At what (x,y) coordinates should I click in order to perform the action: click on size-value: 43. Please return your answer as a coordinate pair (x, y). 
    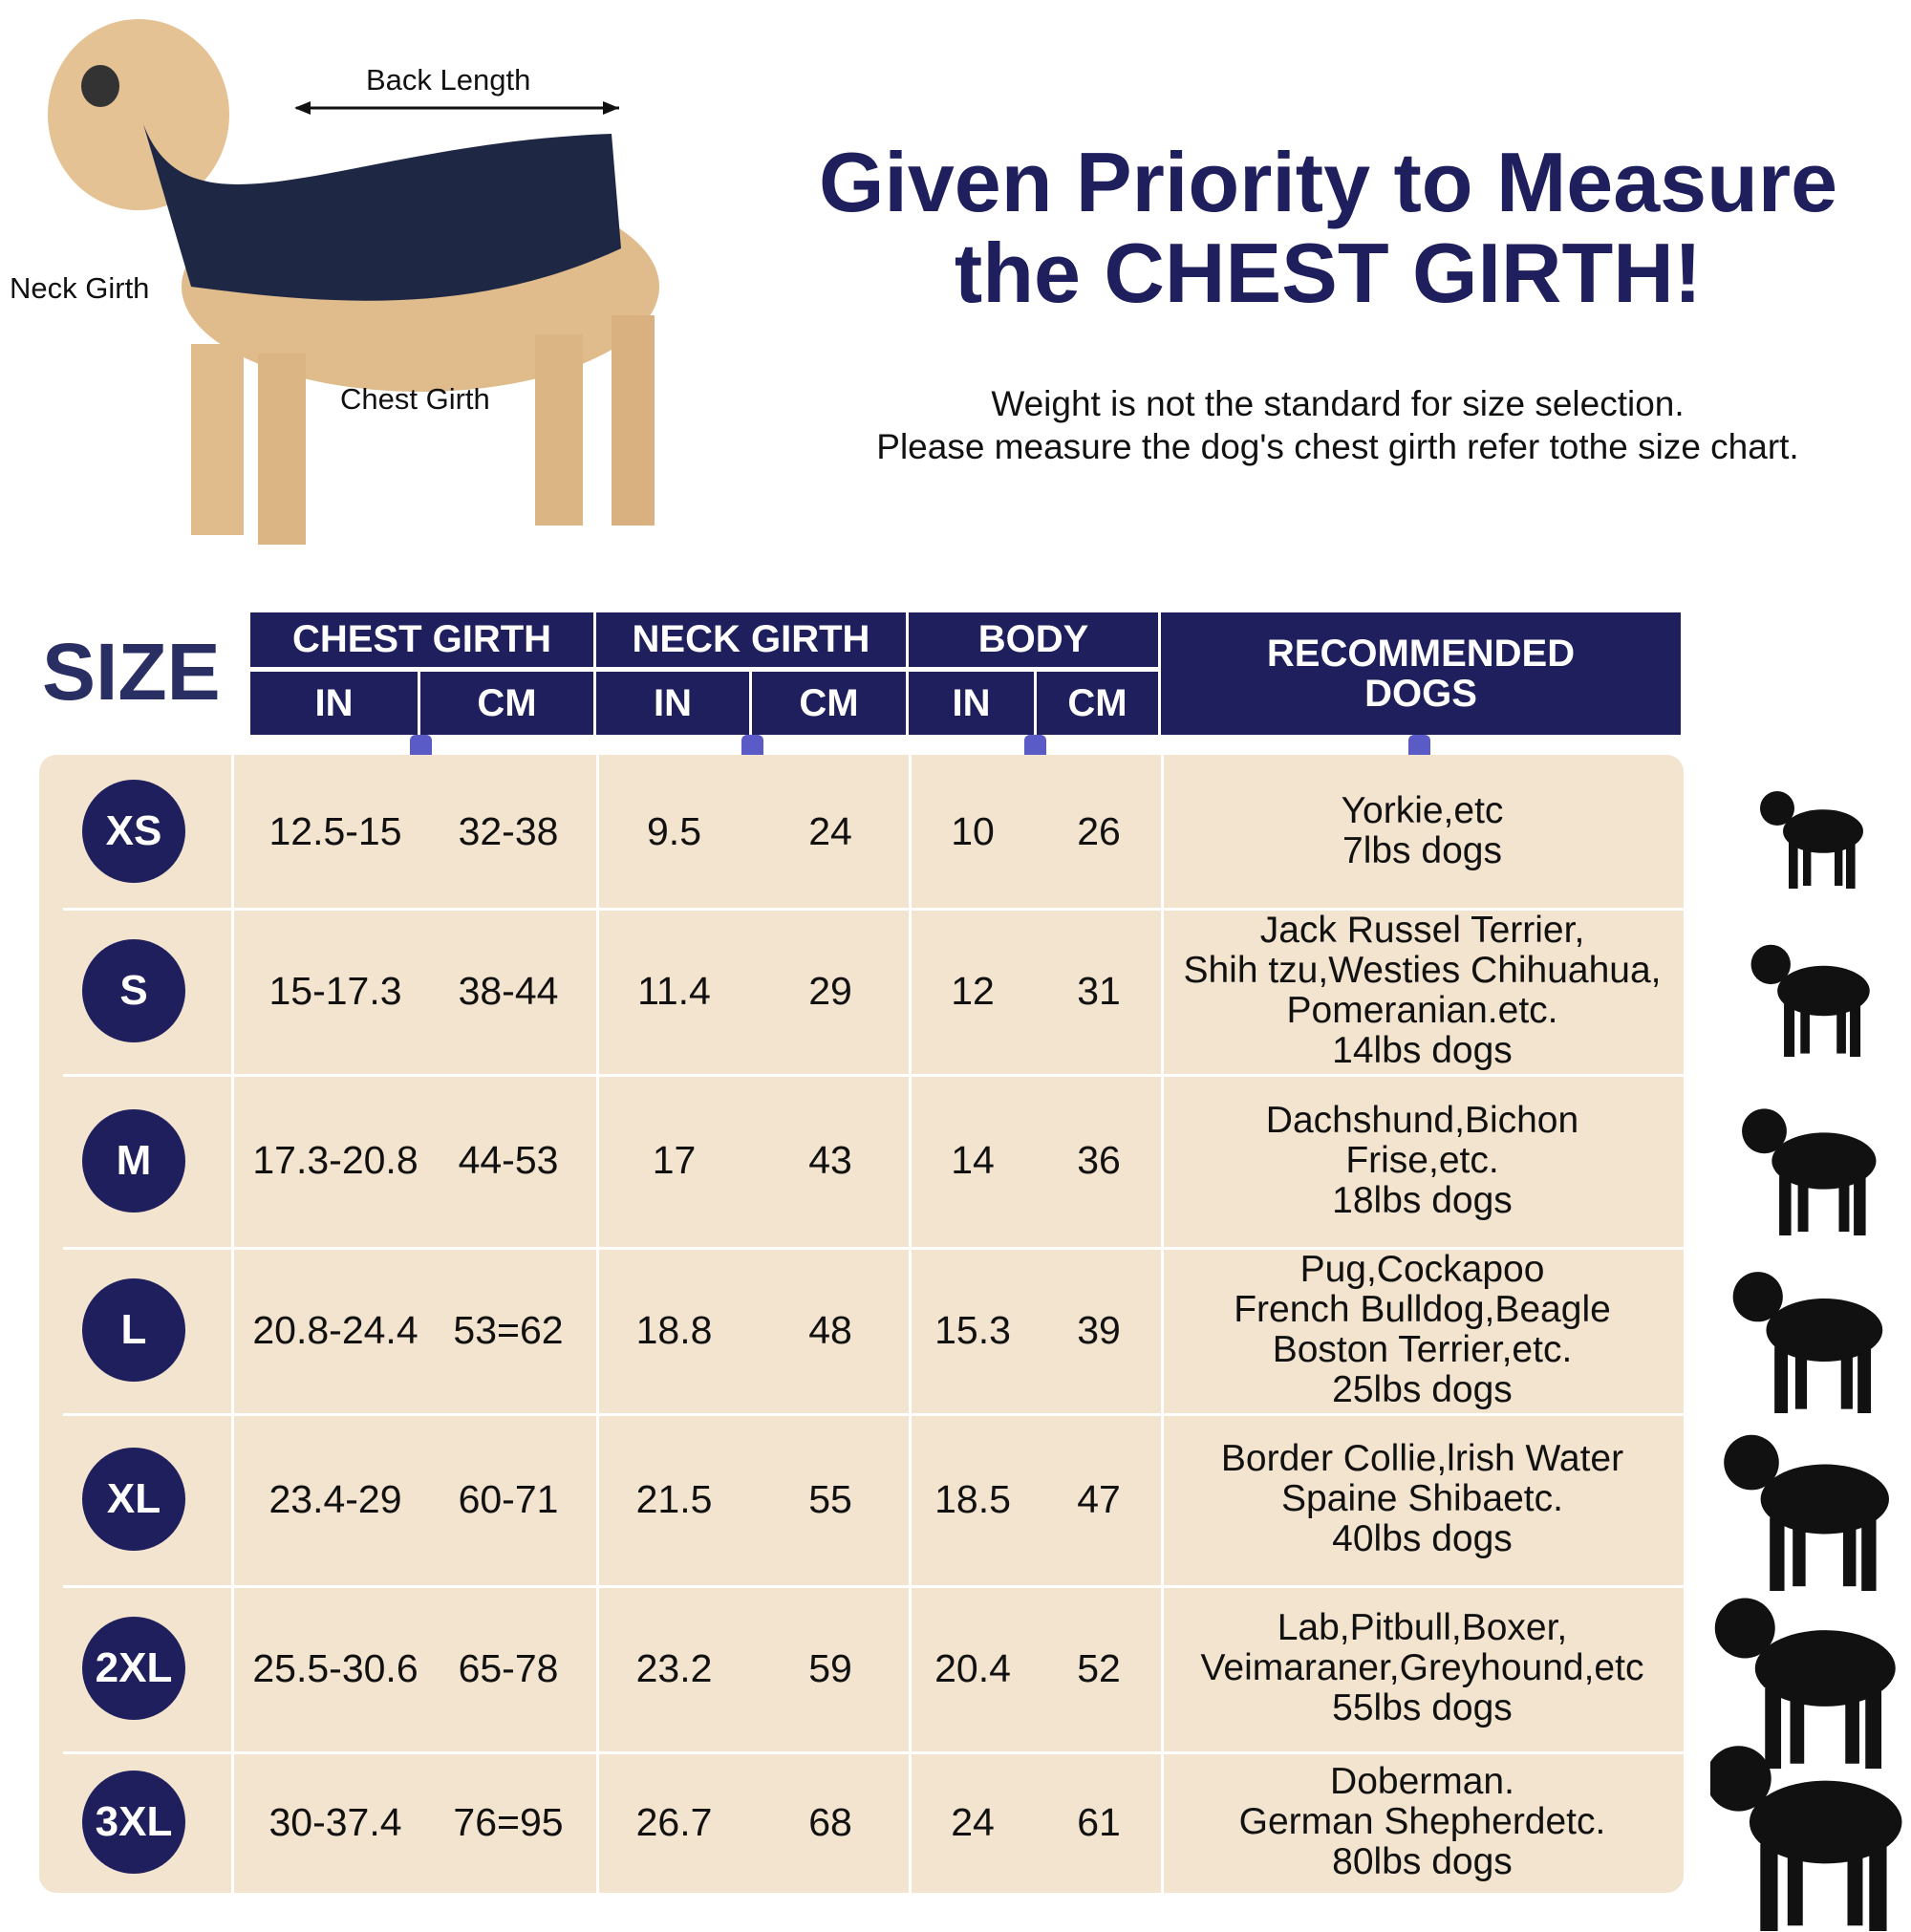
    Looking at the image, I should click on (830, 1160).